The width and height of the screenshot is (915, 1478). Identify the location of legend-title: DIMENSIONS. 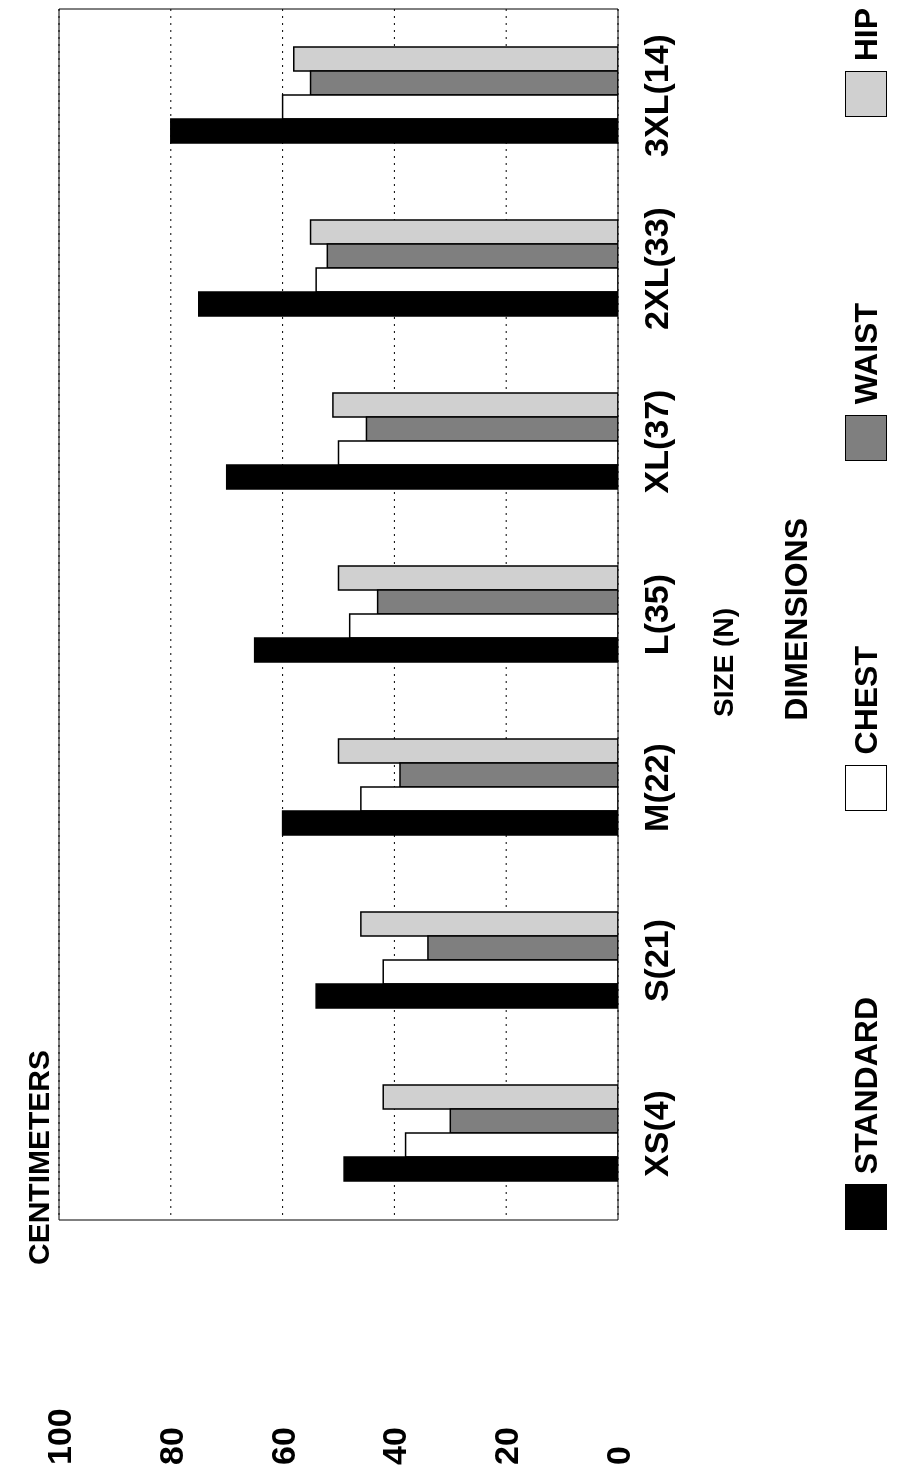
(796, 619).